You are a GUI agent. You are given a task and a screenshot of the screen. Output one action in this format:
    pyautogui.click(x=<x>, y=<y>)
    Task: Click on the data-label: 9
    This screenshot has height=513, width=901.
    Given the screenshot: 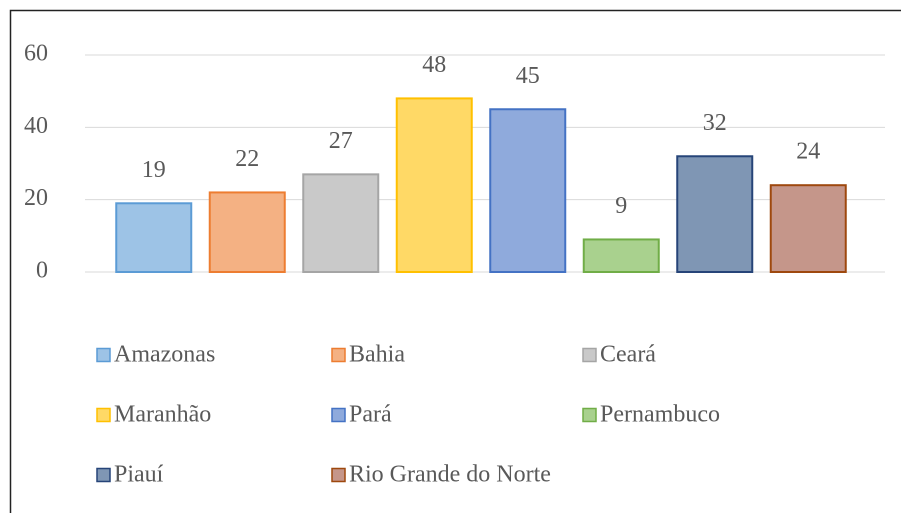 What is the action you would take?
    pyautogui.click(x=621, y=206)
    